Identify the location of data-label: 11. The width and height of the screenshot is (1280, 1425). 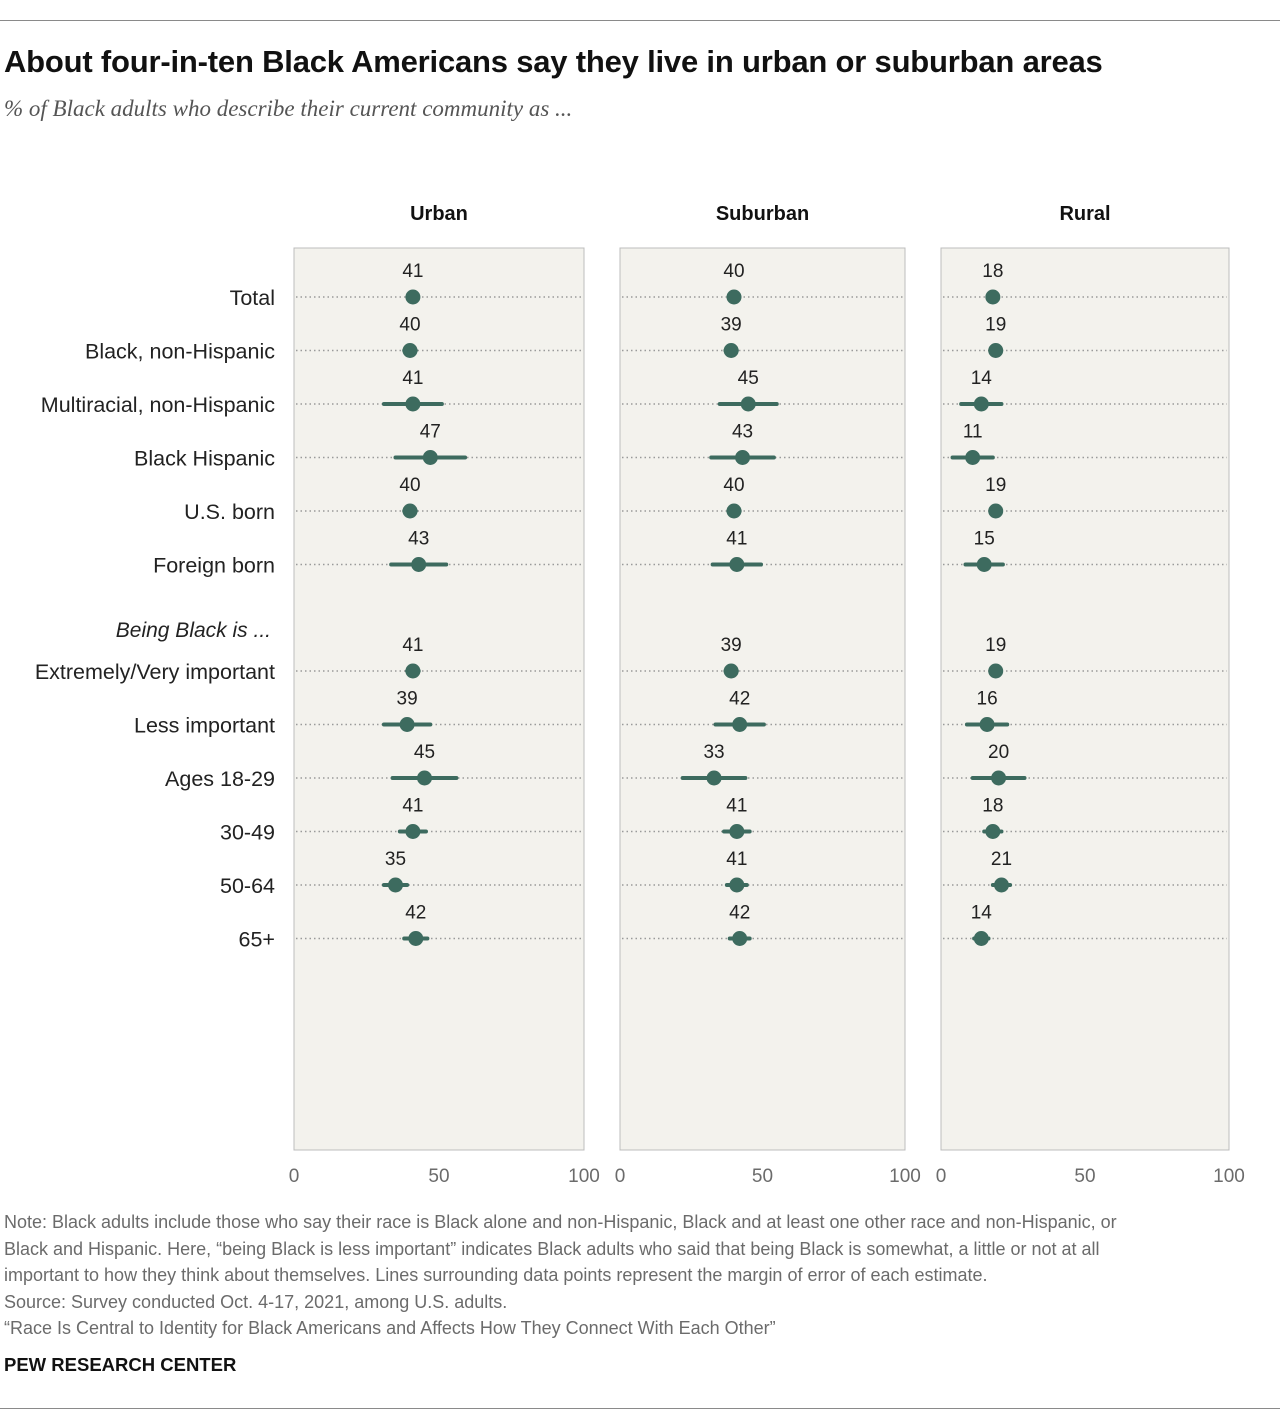
(973, 432).